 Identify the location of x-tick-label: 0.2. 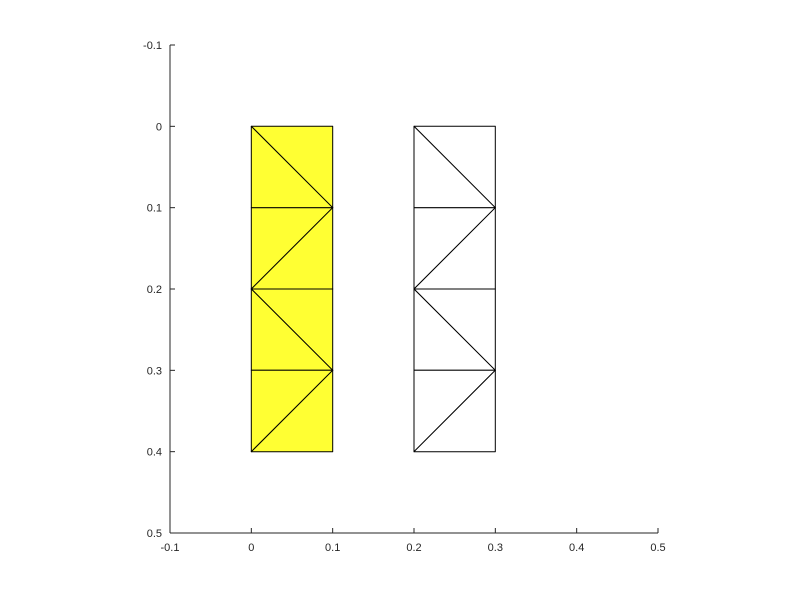
(413, 548).